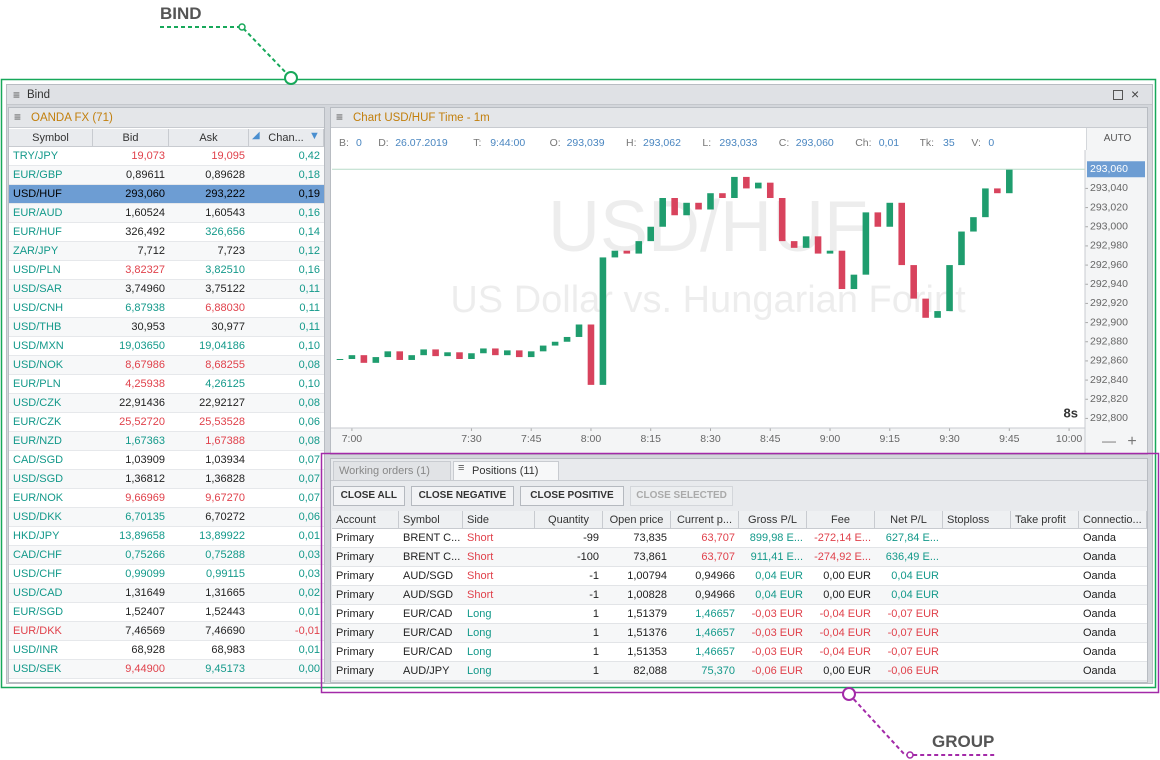  Describe the element at coordinates (166, 346) in the screenshot. I see `watchlist-row: USD/MXN 19,03650 19,04186 0,10` at that location.